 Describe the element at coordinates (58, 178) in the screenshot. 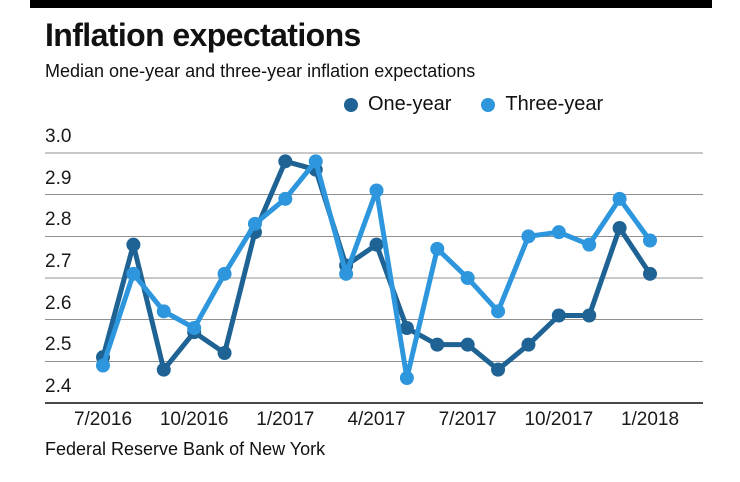

I see `y-axis-label: 2.9` at that location.